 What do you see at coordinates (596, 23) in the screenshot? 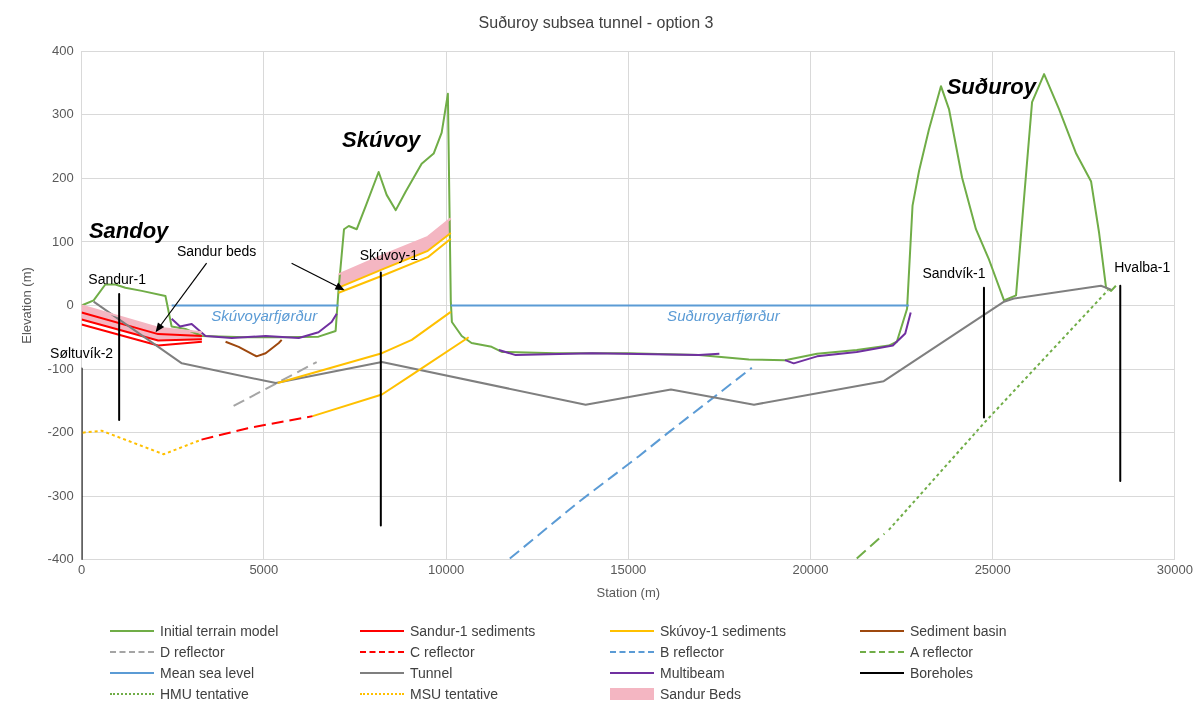
I see `chart-title: Suðuroy subsea tunnel - option 3` at bounding box center [596, 23].